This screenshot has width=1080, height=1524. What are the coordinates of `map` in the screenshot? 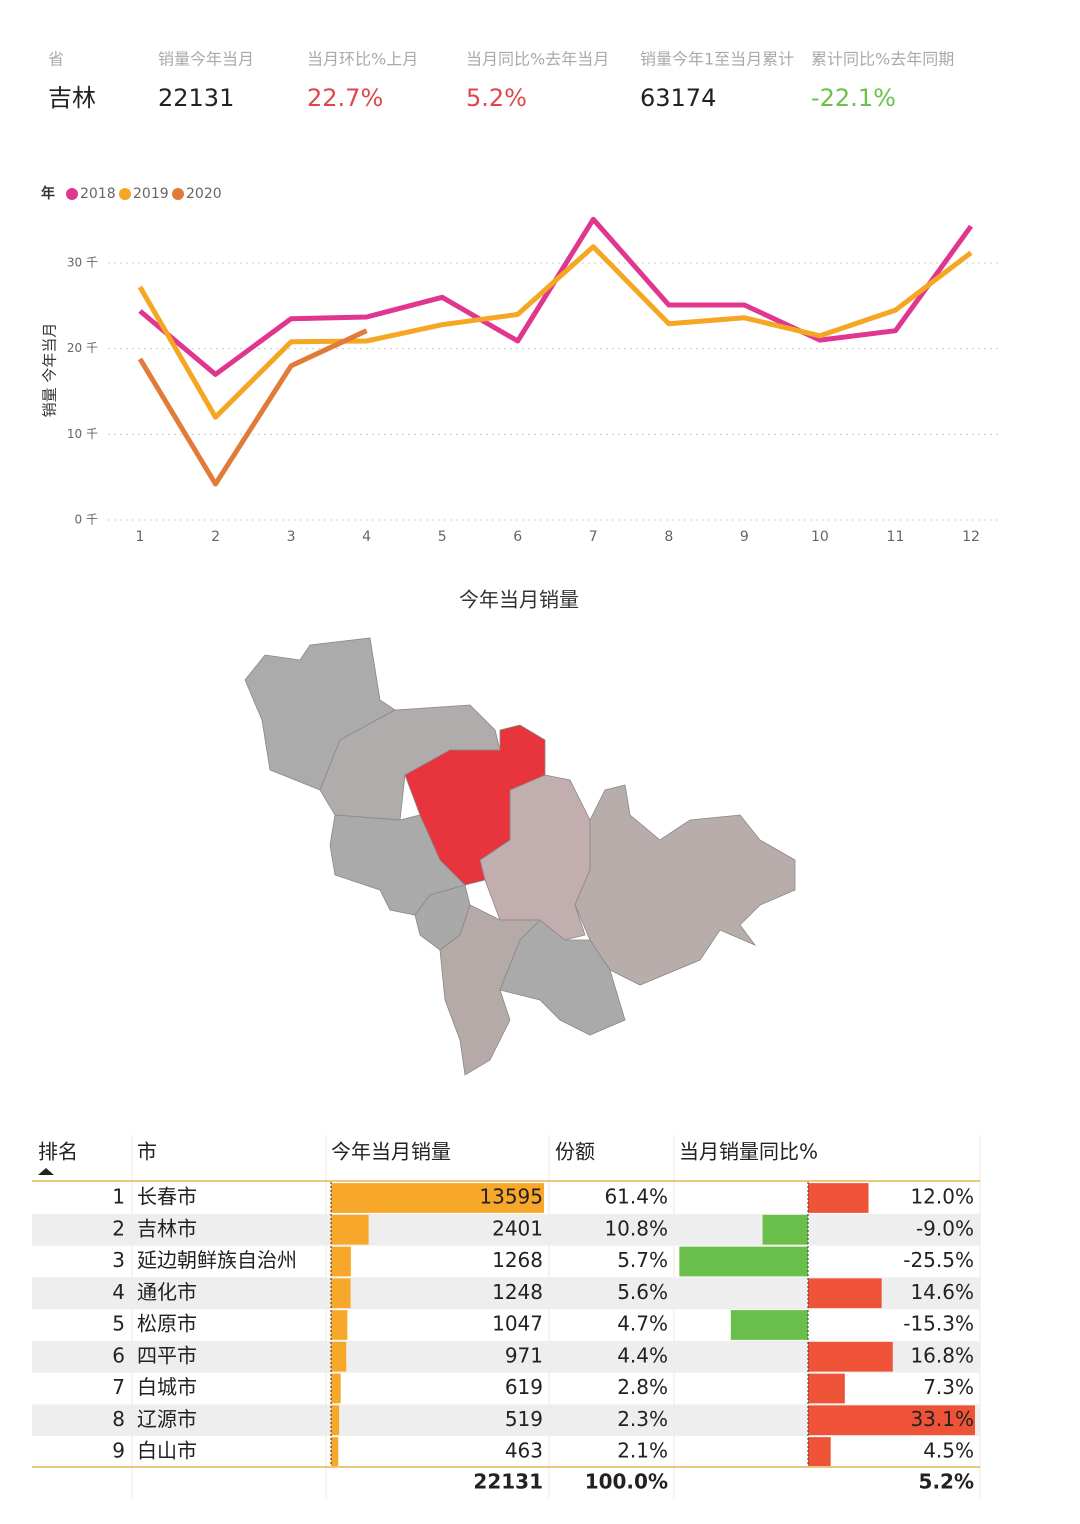 It's located at (520, 856).